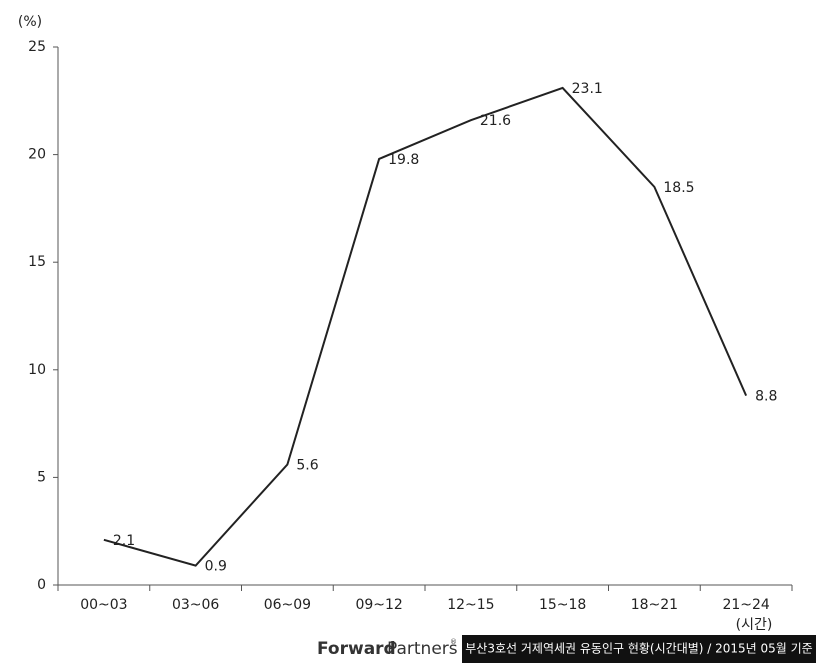 This screenshot has height=663, width=816. Describe the element at coordinates (41, 477) in the screenshot. I see `y-tick-label: 5` at that location.